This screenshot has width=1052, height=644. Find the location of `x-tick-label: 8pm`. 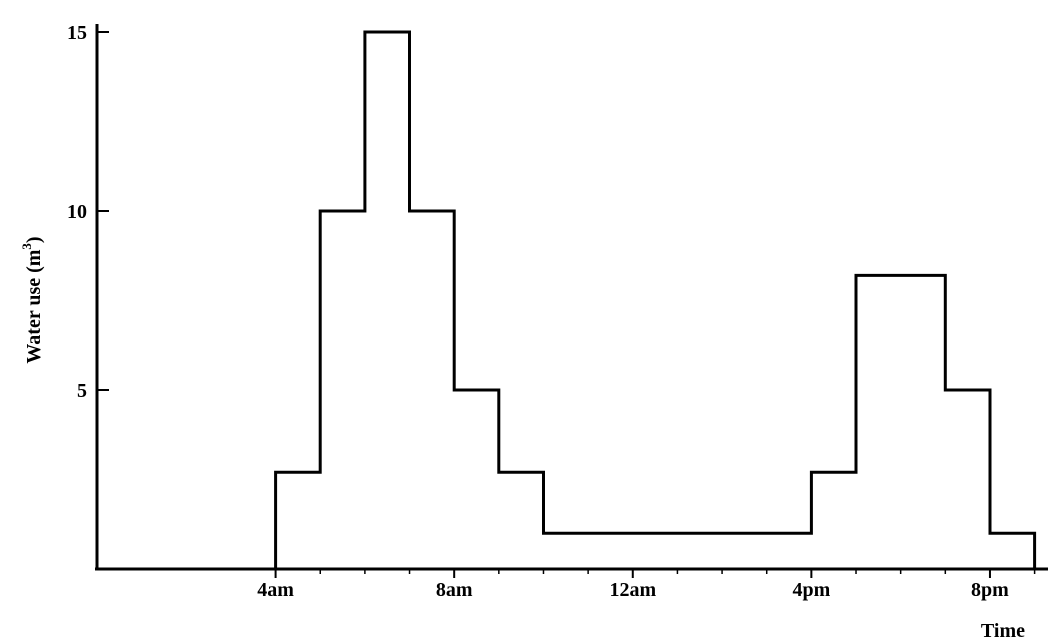

x-tick-label: 8pm is located at coordinates (990, 590).